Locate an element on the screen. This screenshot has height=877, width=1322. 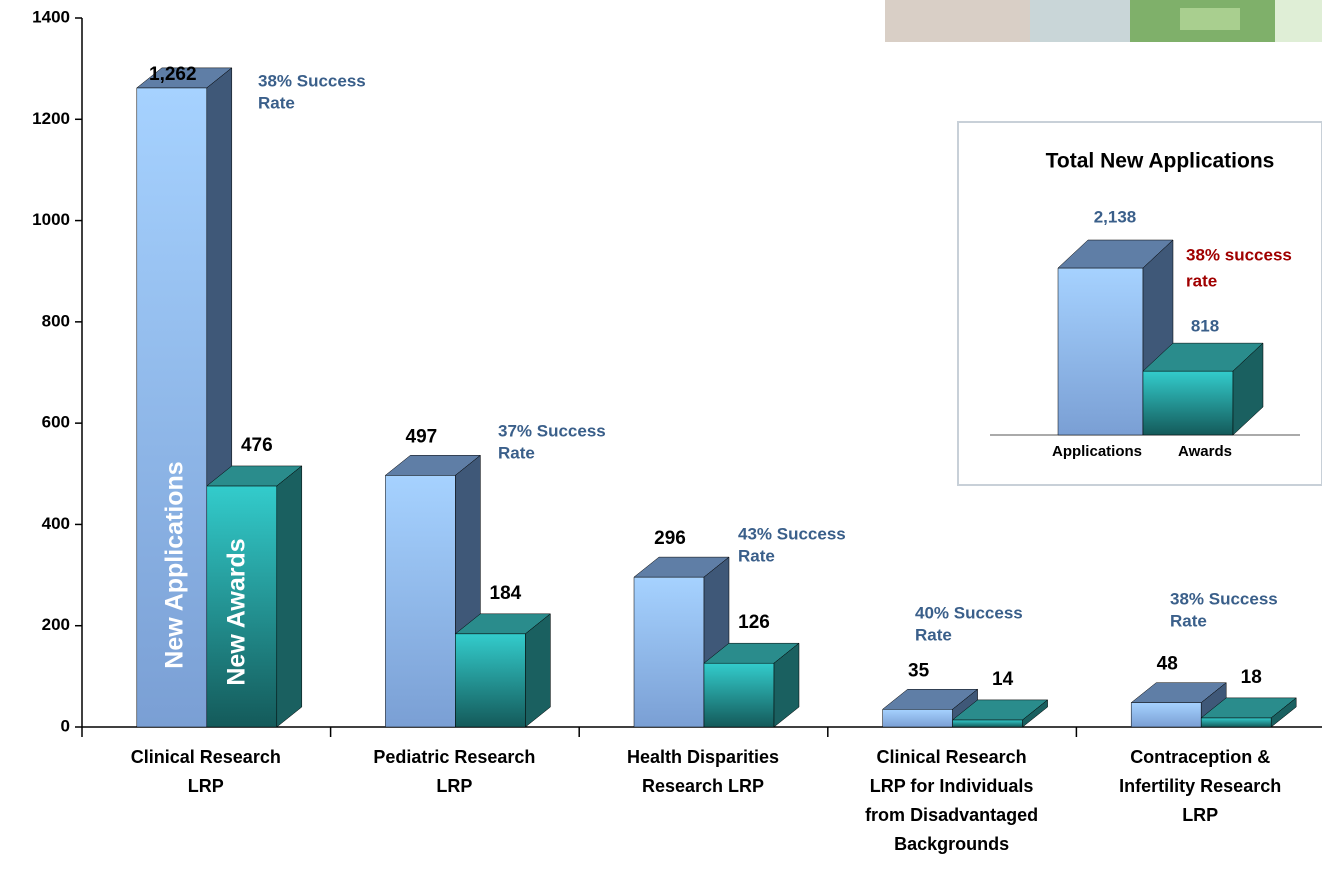
success-rate-note: rate is located at coordinates (1201, 280).